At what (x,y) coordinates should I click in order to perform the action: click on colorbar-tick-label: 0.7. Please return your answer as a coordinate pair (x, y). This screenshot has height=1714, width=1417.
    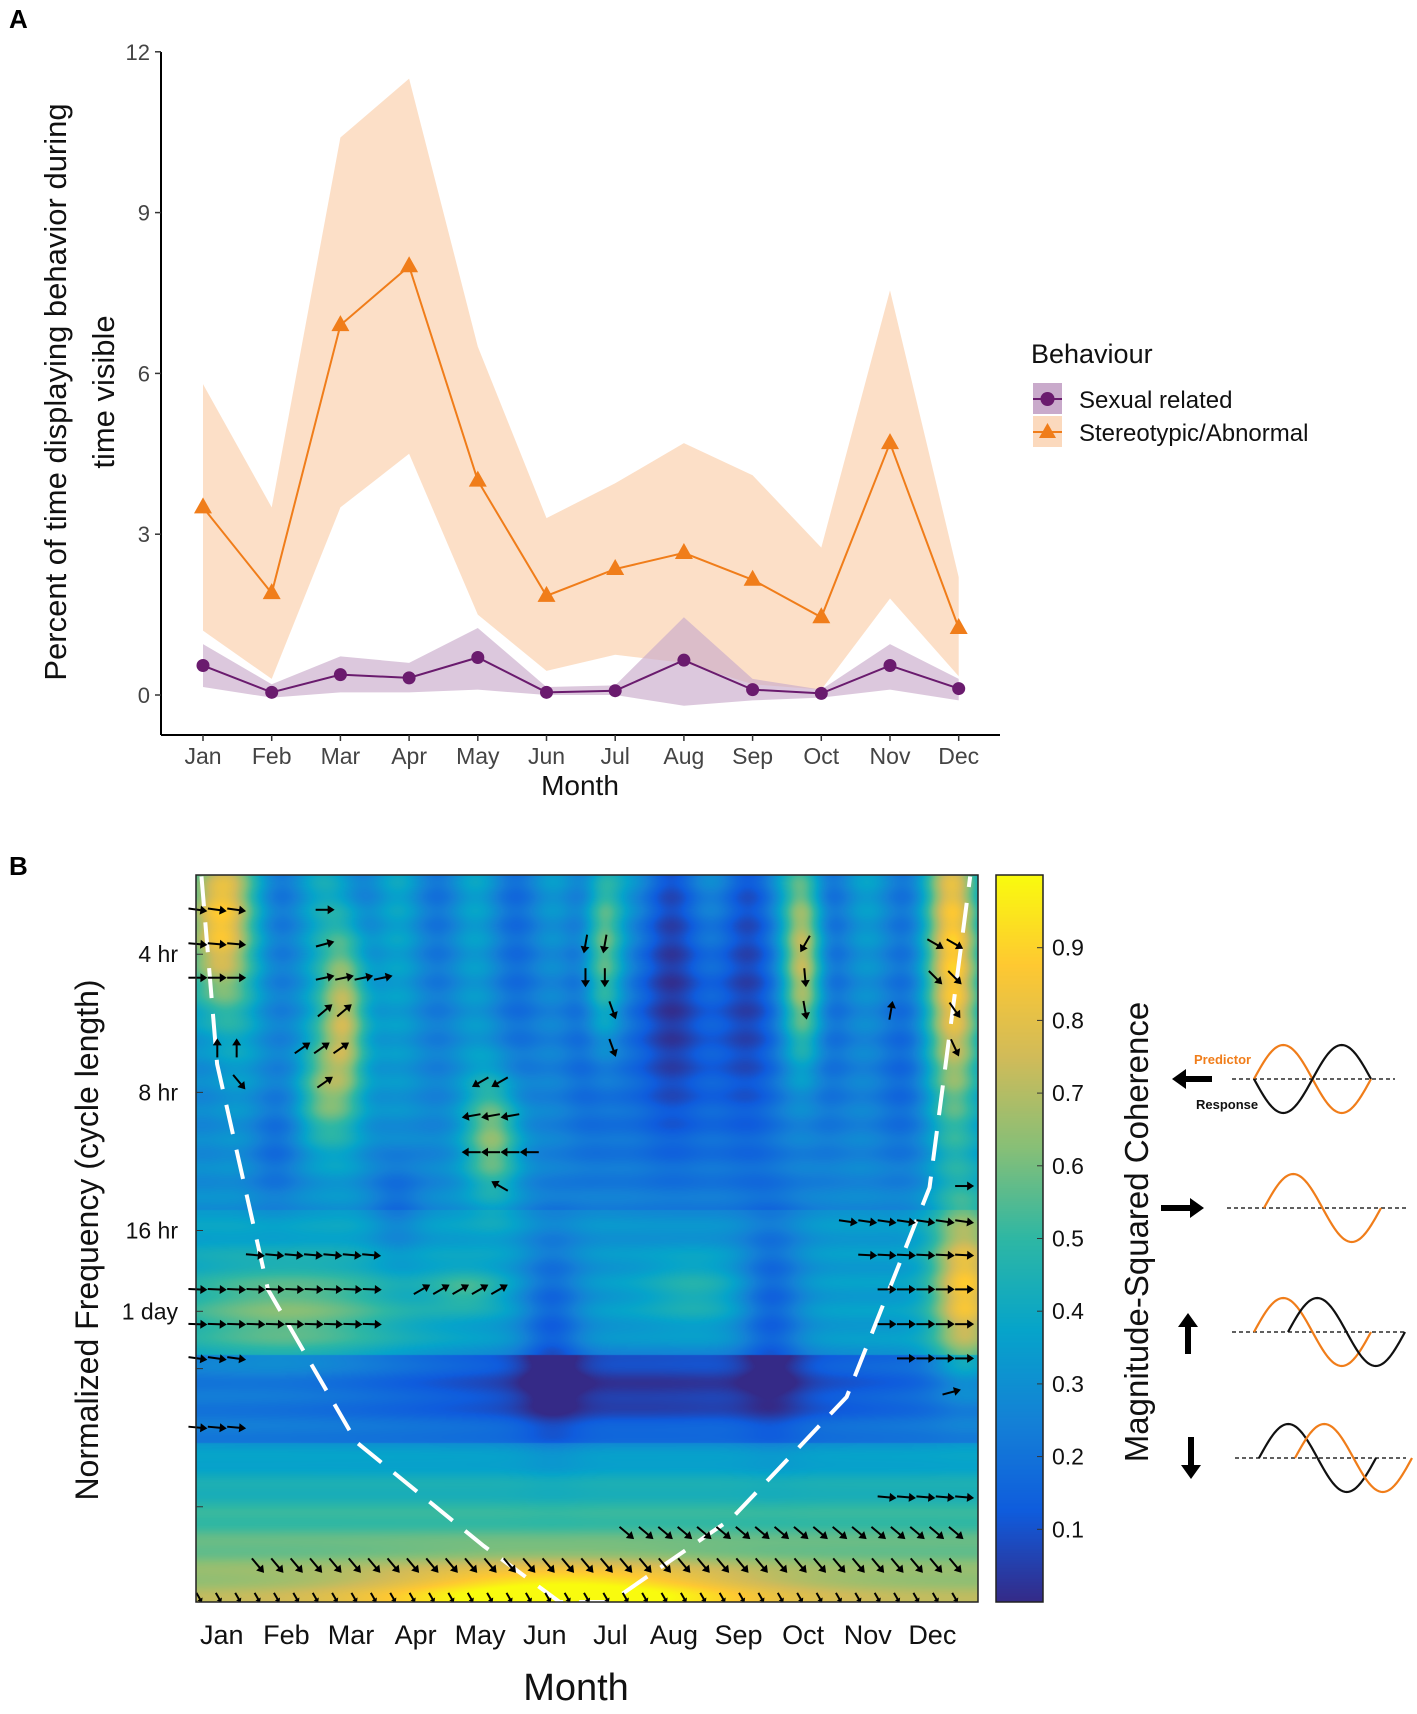
    Looking at the image, I should click on (1068, 1093).